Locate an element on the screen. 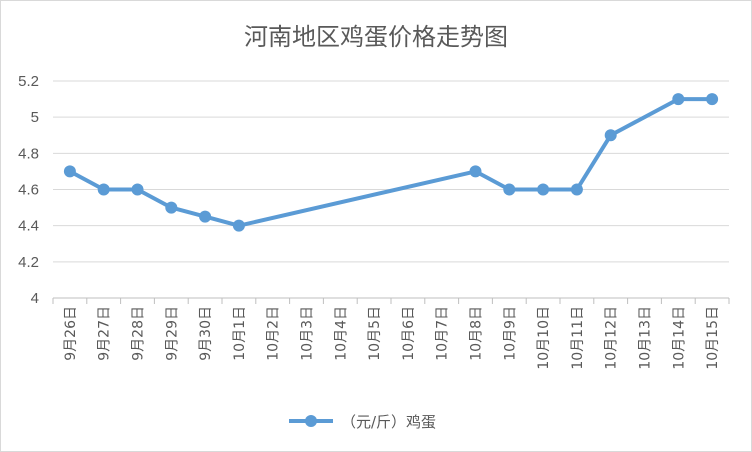  legend: （元/斤）鸡蛋 is located at coordinates (362, 422).